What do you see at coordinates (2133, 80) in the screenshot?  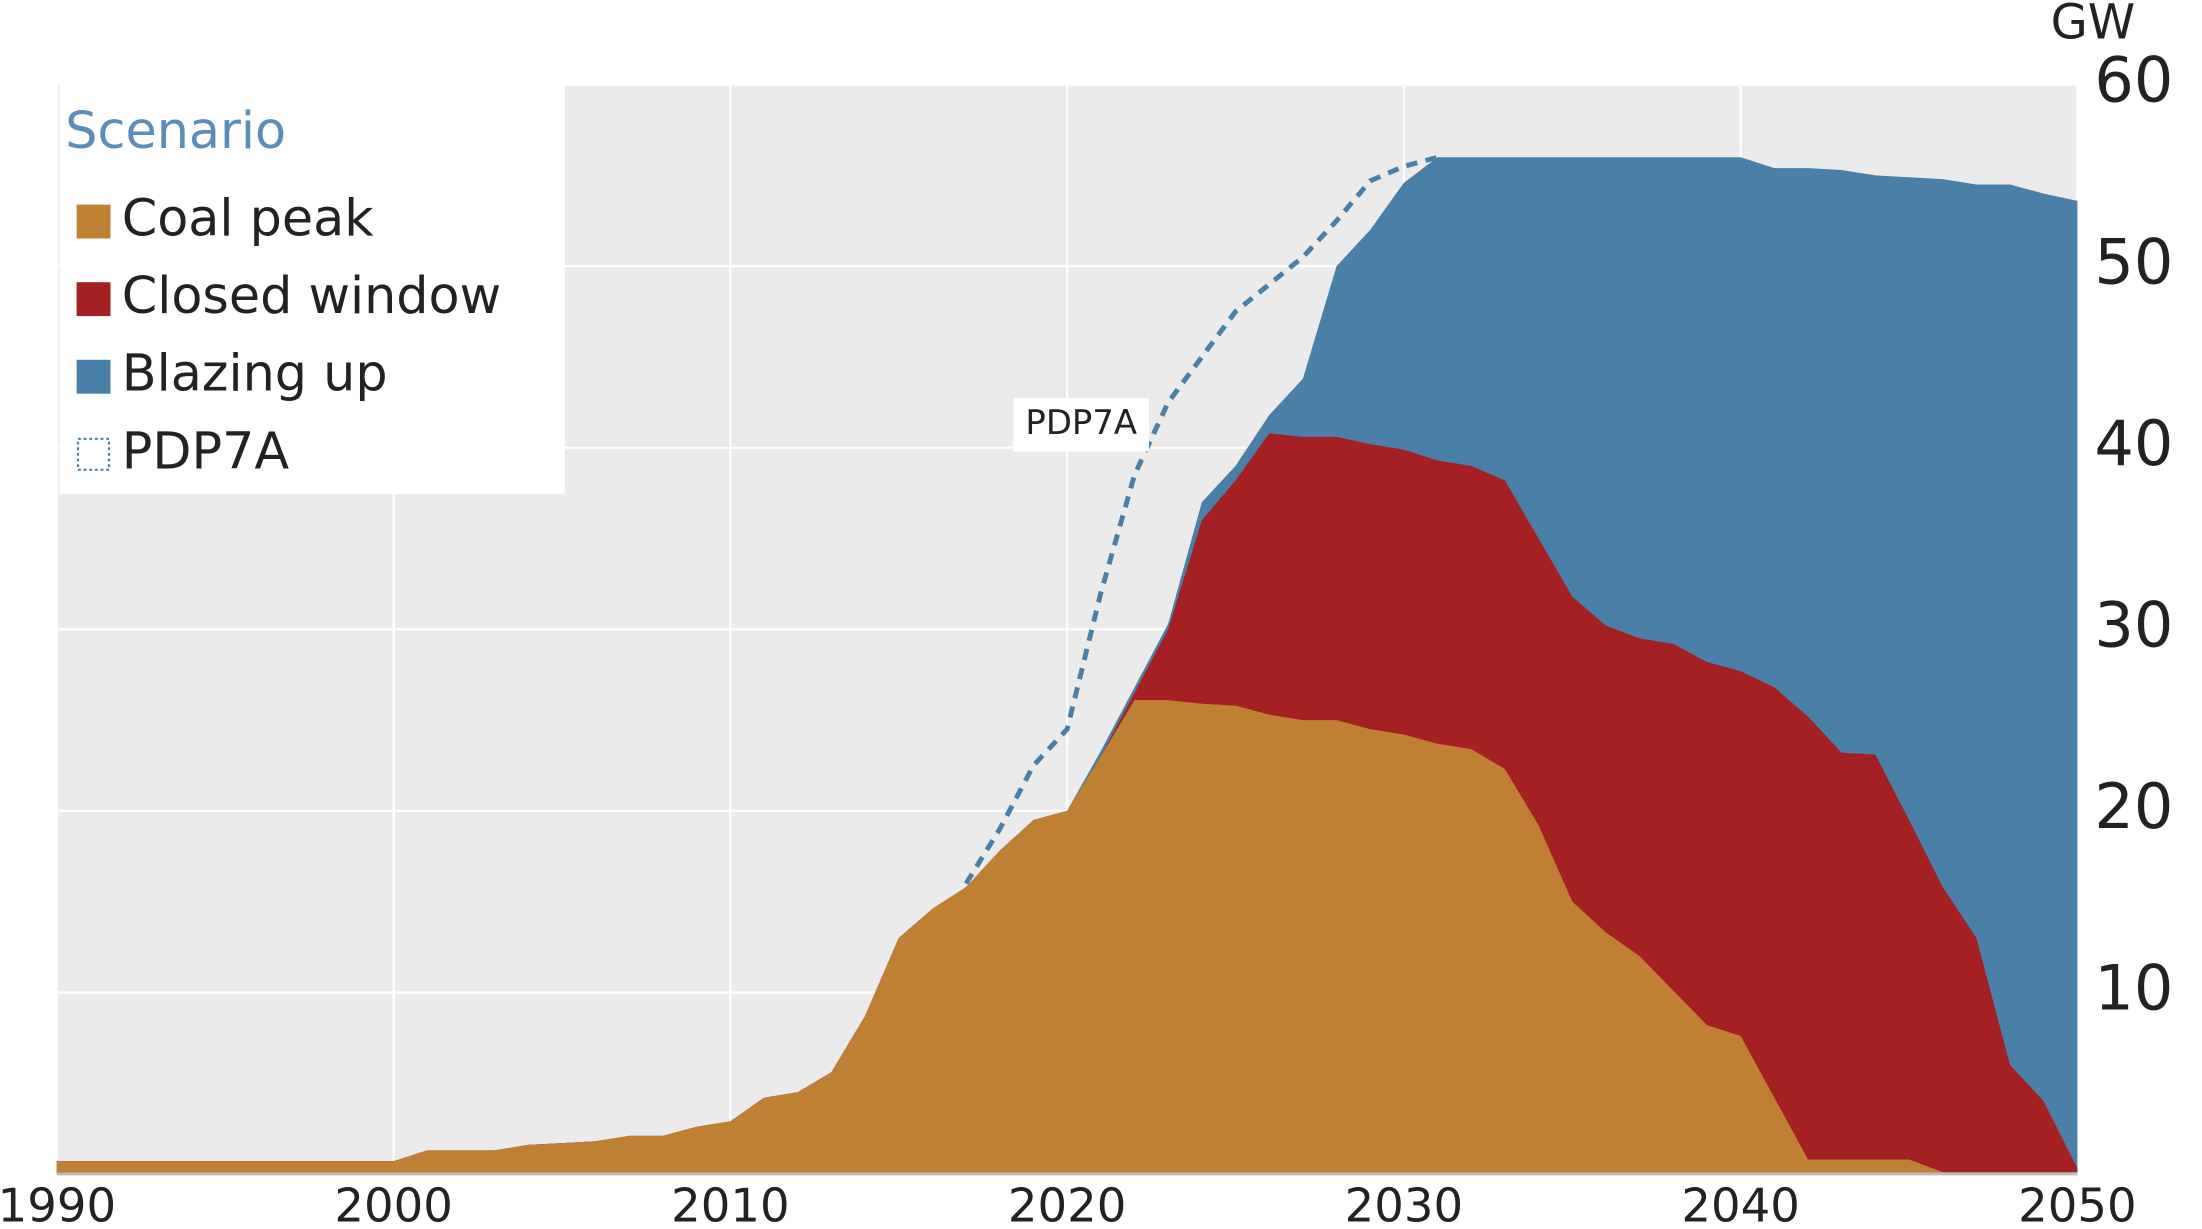 I see `y-tick-label: 60` at bounding box center [2133, 80].